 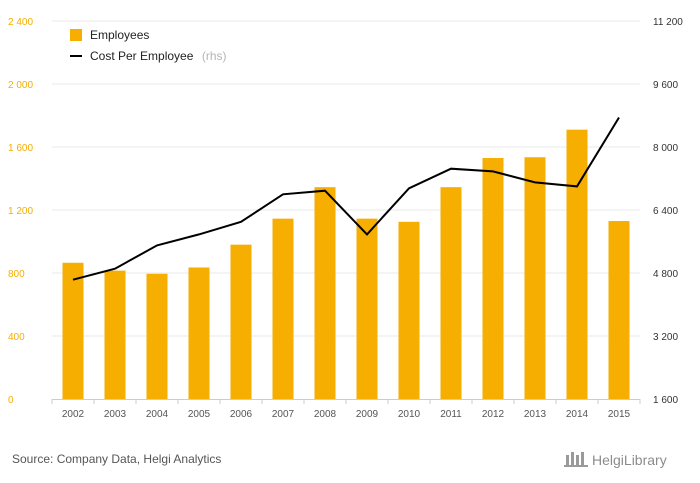 I want to click on right-tick-label: 9 600, so click(x=665, y=85).